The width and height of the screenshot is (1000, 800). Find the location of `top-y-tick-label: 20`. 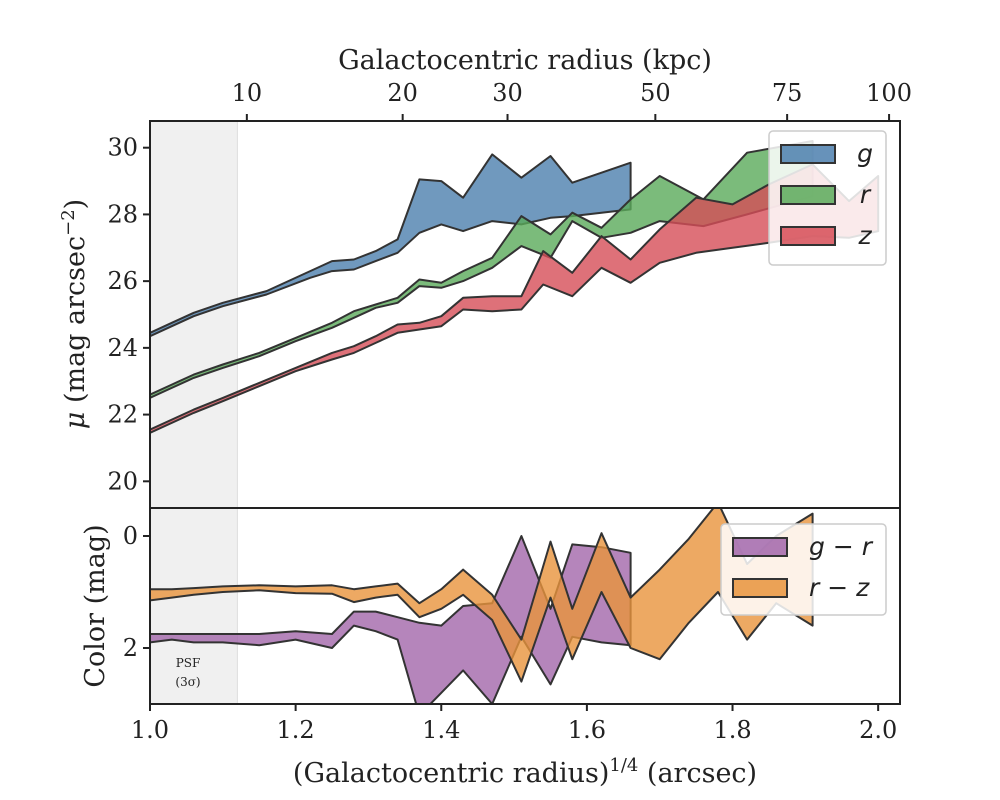

top-y-tick-label: 20 is located at coordinates (122, 481).